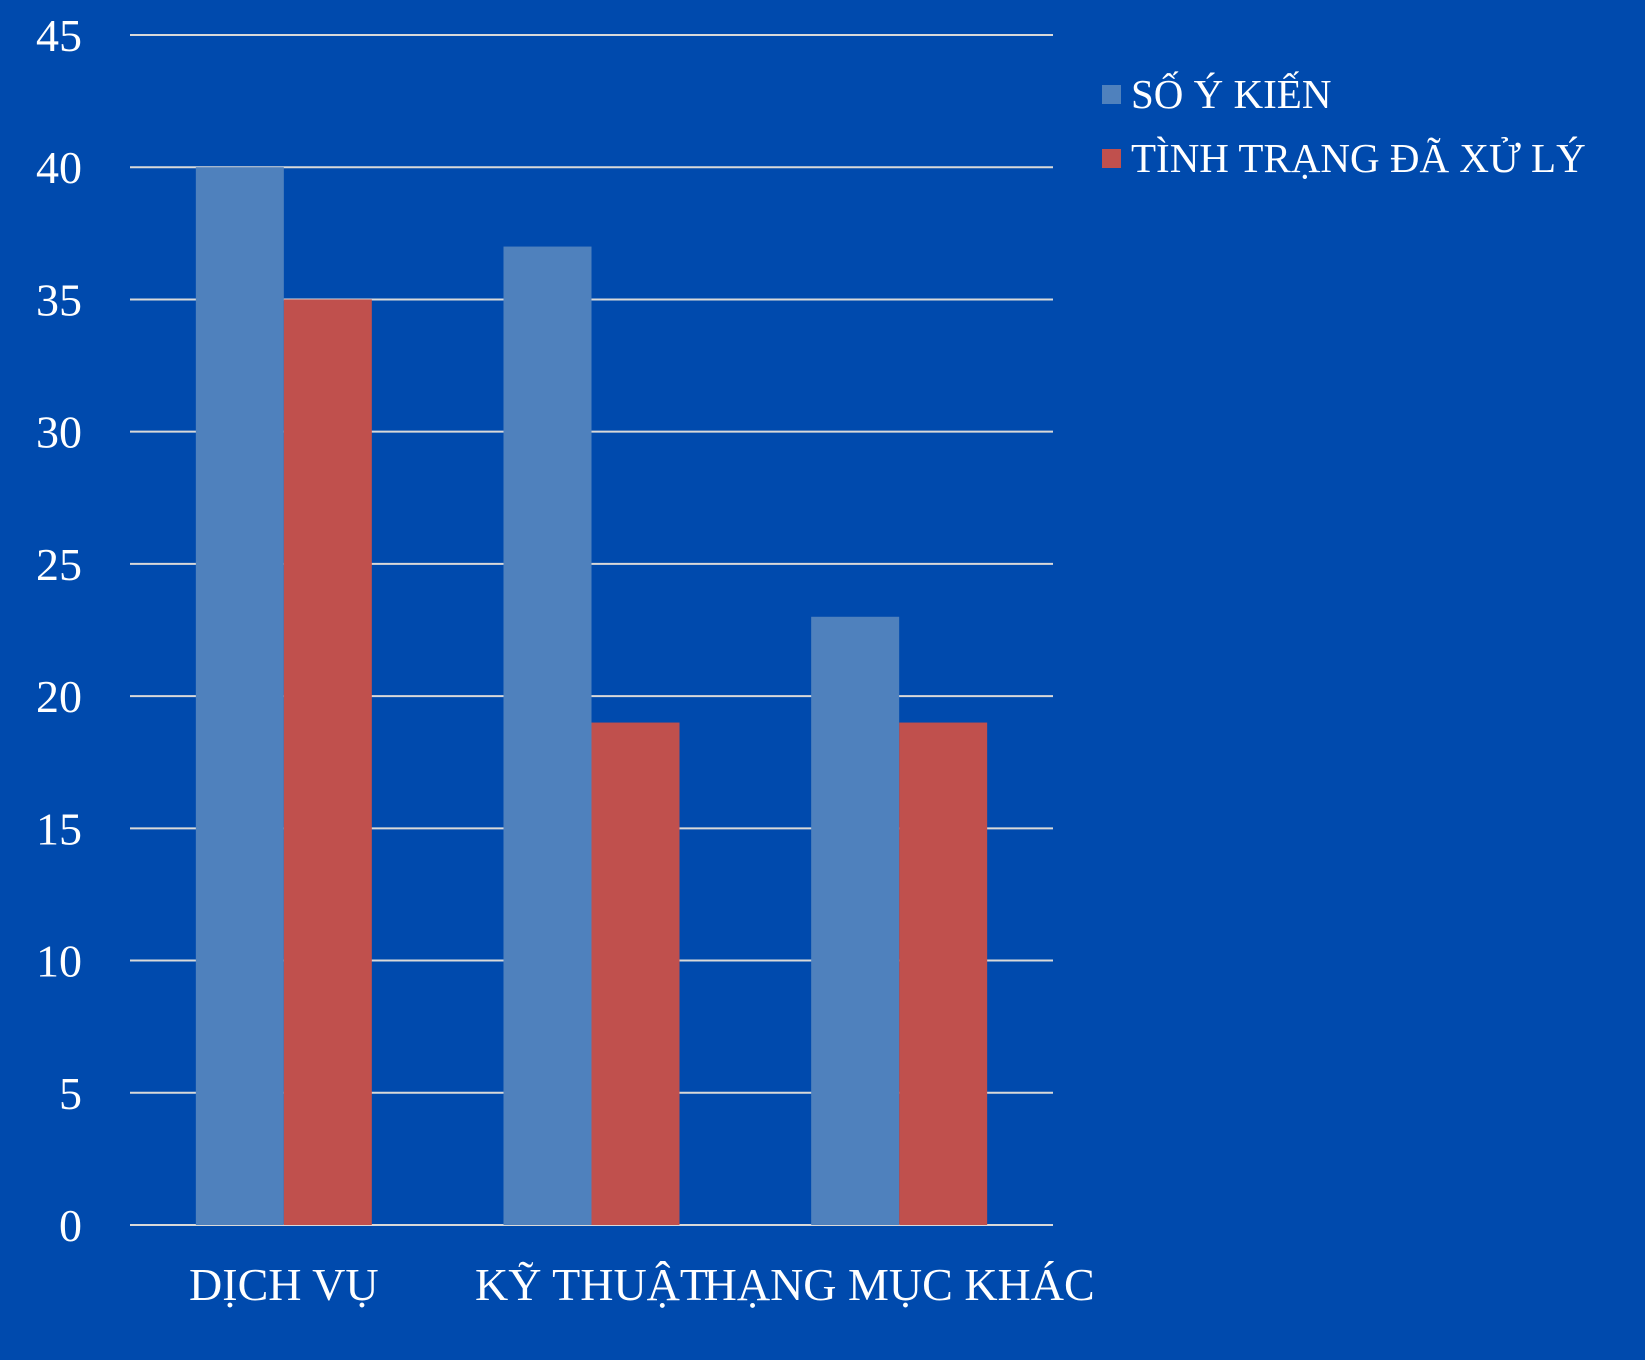 The width and height of the screenshot is (1645, 1360). What do you see at coordinates (59, 299) in the screenshot?
I see `y-tick-label: 35` at bounding box center [59, 299].